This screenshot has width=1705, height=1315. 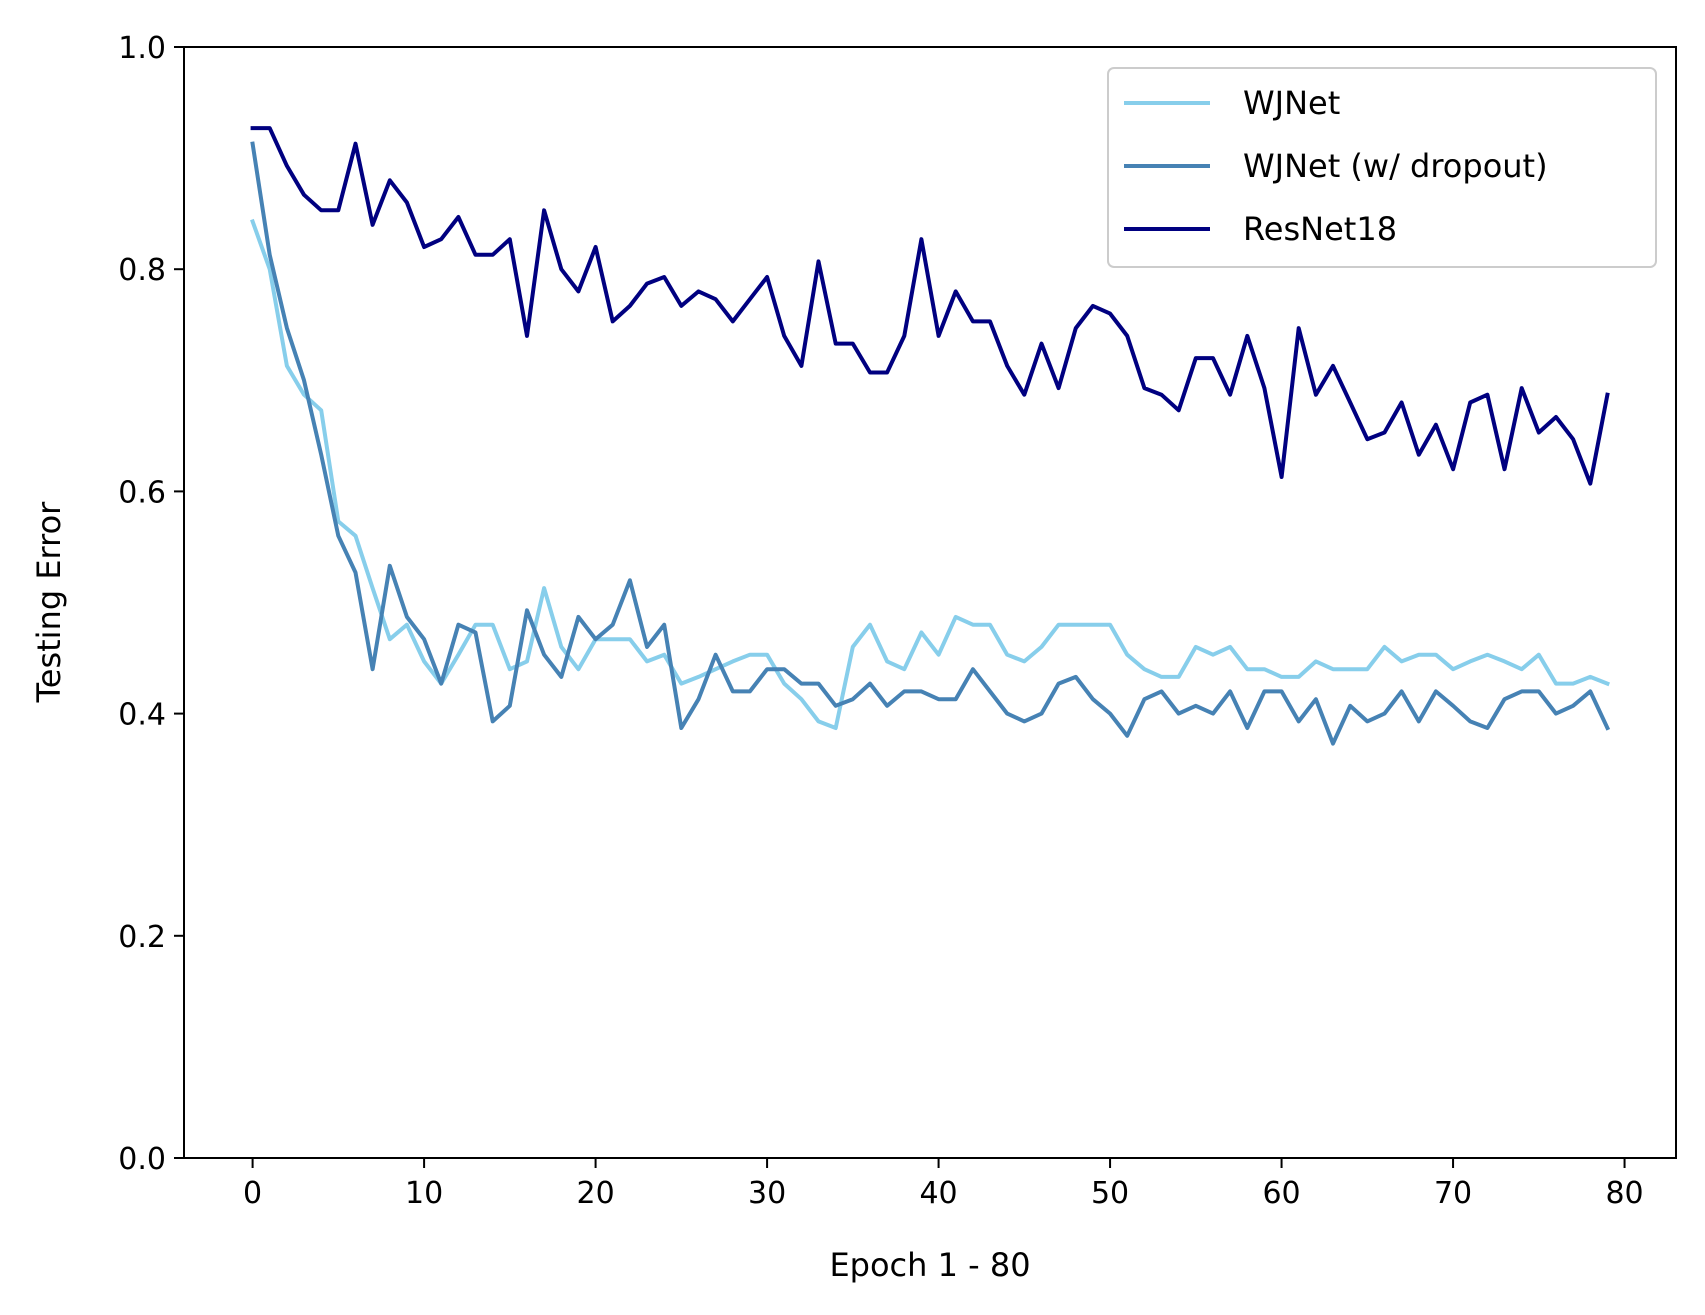 What do you see at coordinates (595, 1193) in the screenshot?
I see `x-tick-label: 20` at bounding box center [595, 1193].